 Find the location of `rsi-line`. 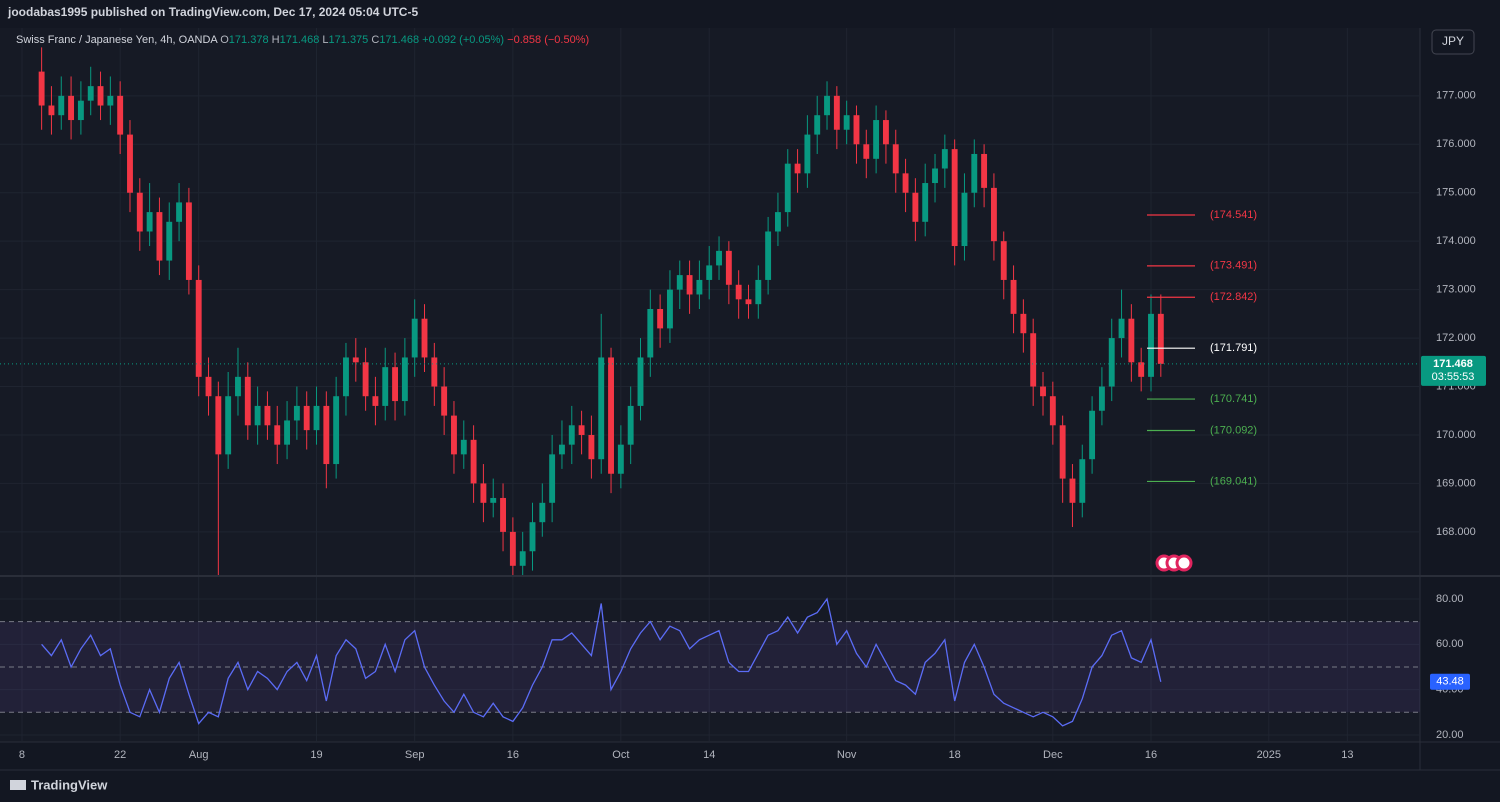

rsi-line is located at coordinates (601, 662).